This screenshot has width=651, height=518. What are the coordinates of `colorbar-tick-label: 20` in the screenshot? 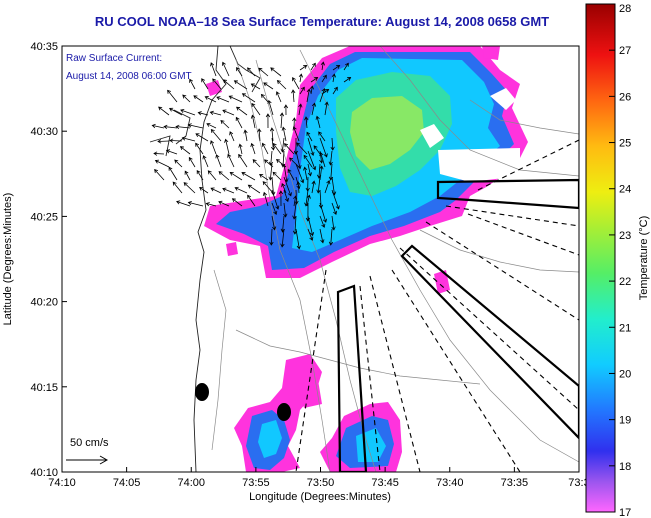 It's located at (625, 374).